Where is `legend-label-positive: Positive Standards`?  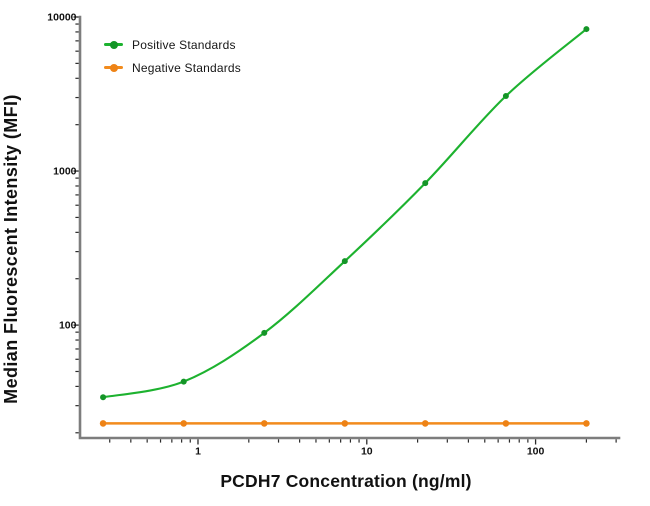
legend-label-positive: Positive Standards is located at coordinates (184, 44).